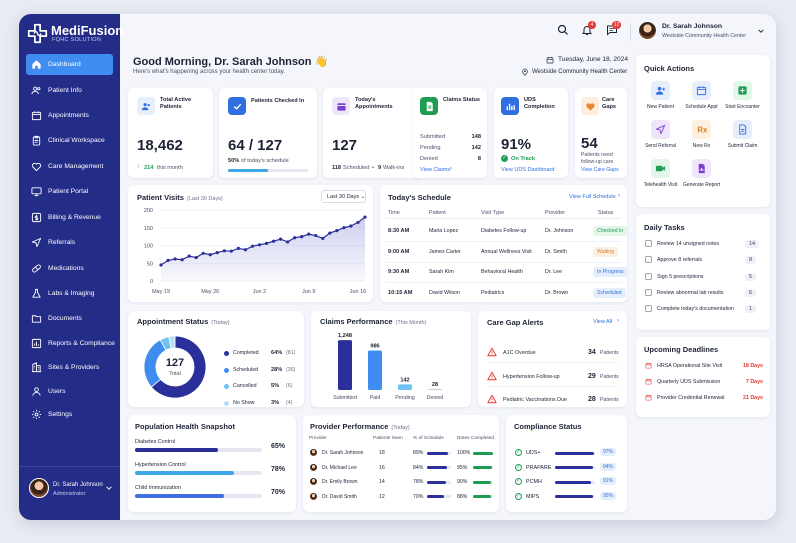 Image resolution: width=796 pixels, height=543 pixels. I want to click on current-date: Tuesday, June 18, 2024, so click(593, 59).